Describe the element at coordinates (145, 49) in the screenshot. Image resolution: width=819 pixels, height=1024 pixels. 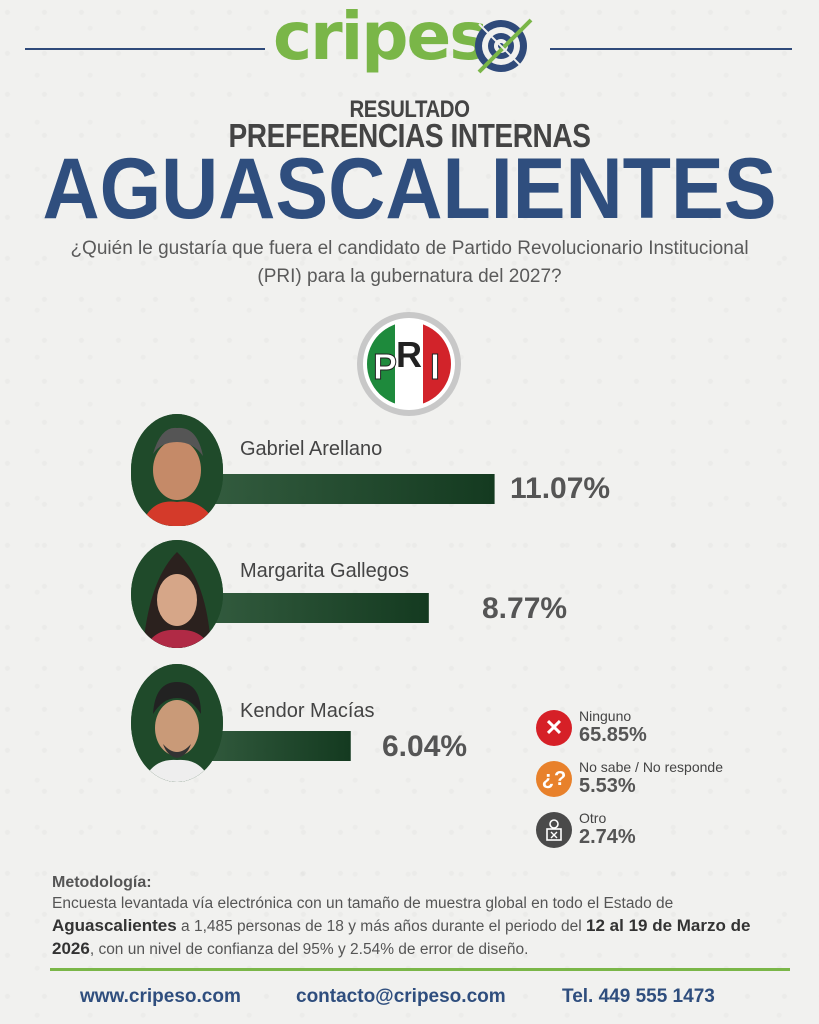
I see `header-line-left` at that location.